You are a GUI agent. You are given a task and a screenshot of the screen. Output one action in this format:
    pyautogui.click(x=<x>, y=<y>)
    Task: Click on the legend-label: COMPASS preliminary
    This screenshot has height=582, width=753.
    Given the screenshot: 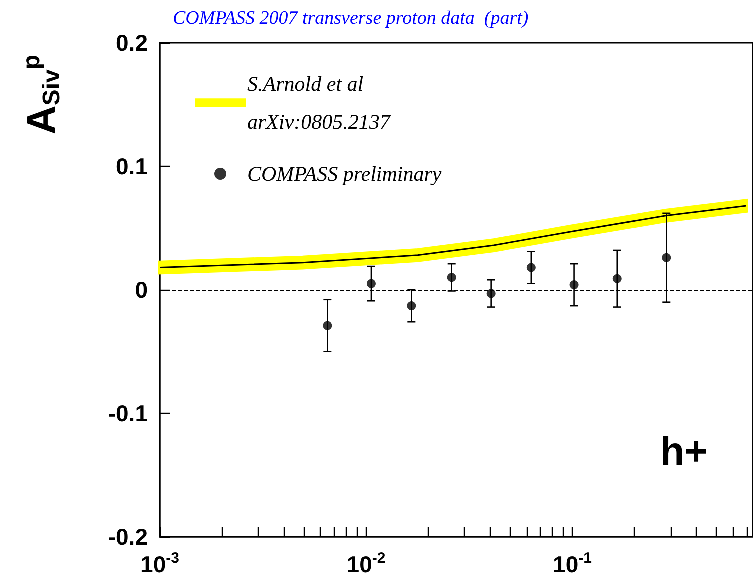 What is the action you would take?
    pyautogui.click(x=345, y=174)
    